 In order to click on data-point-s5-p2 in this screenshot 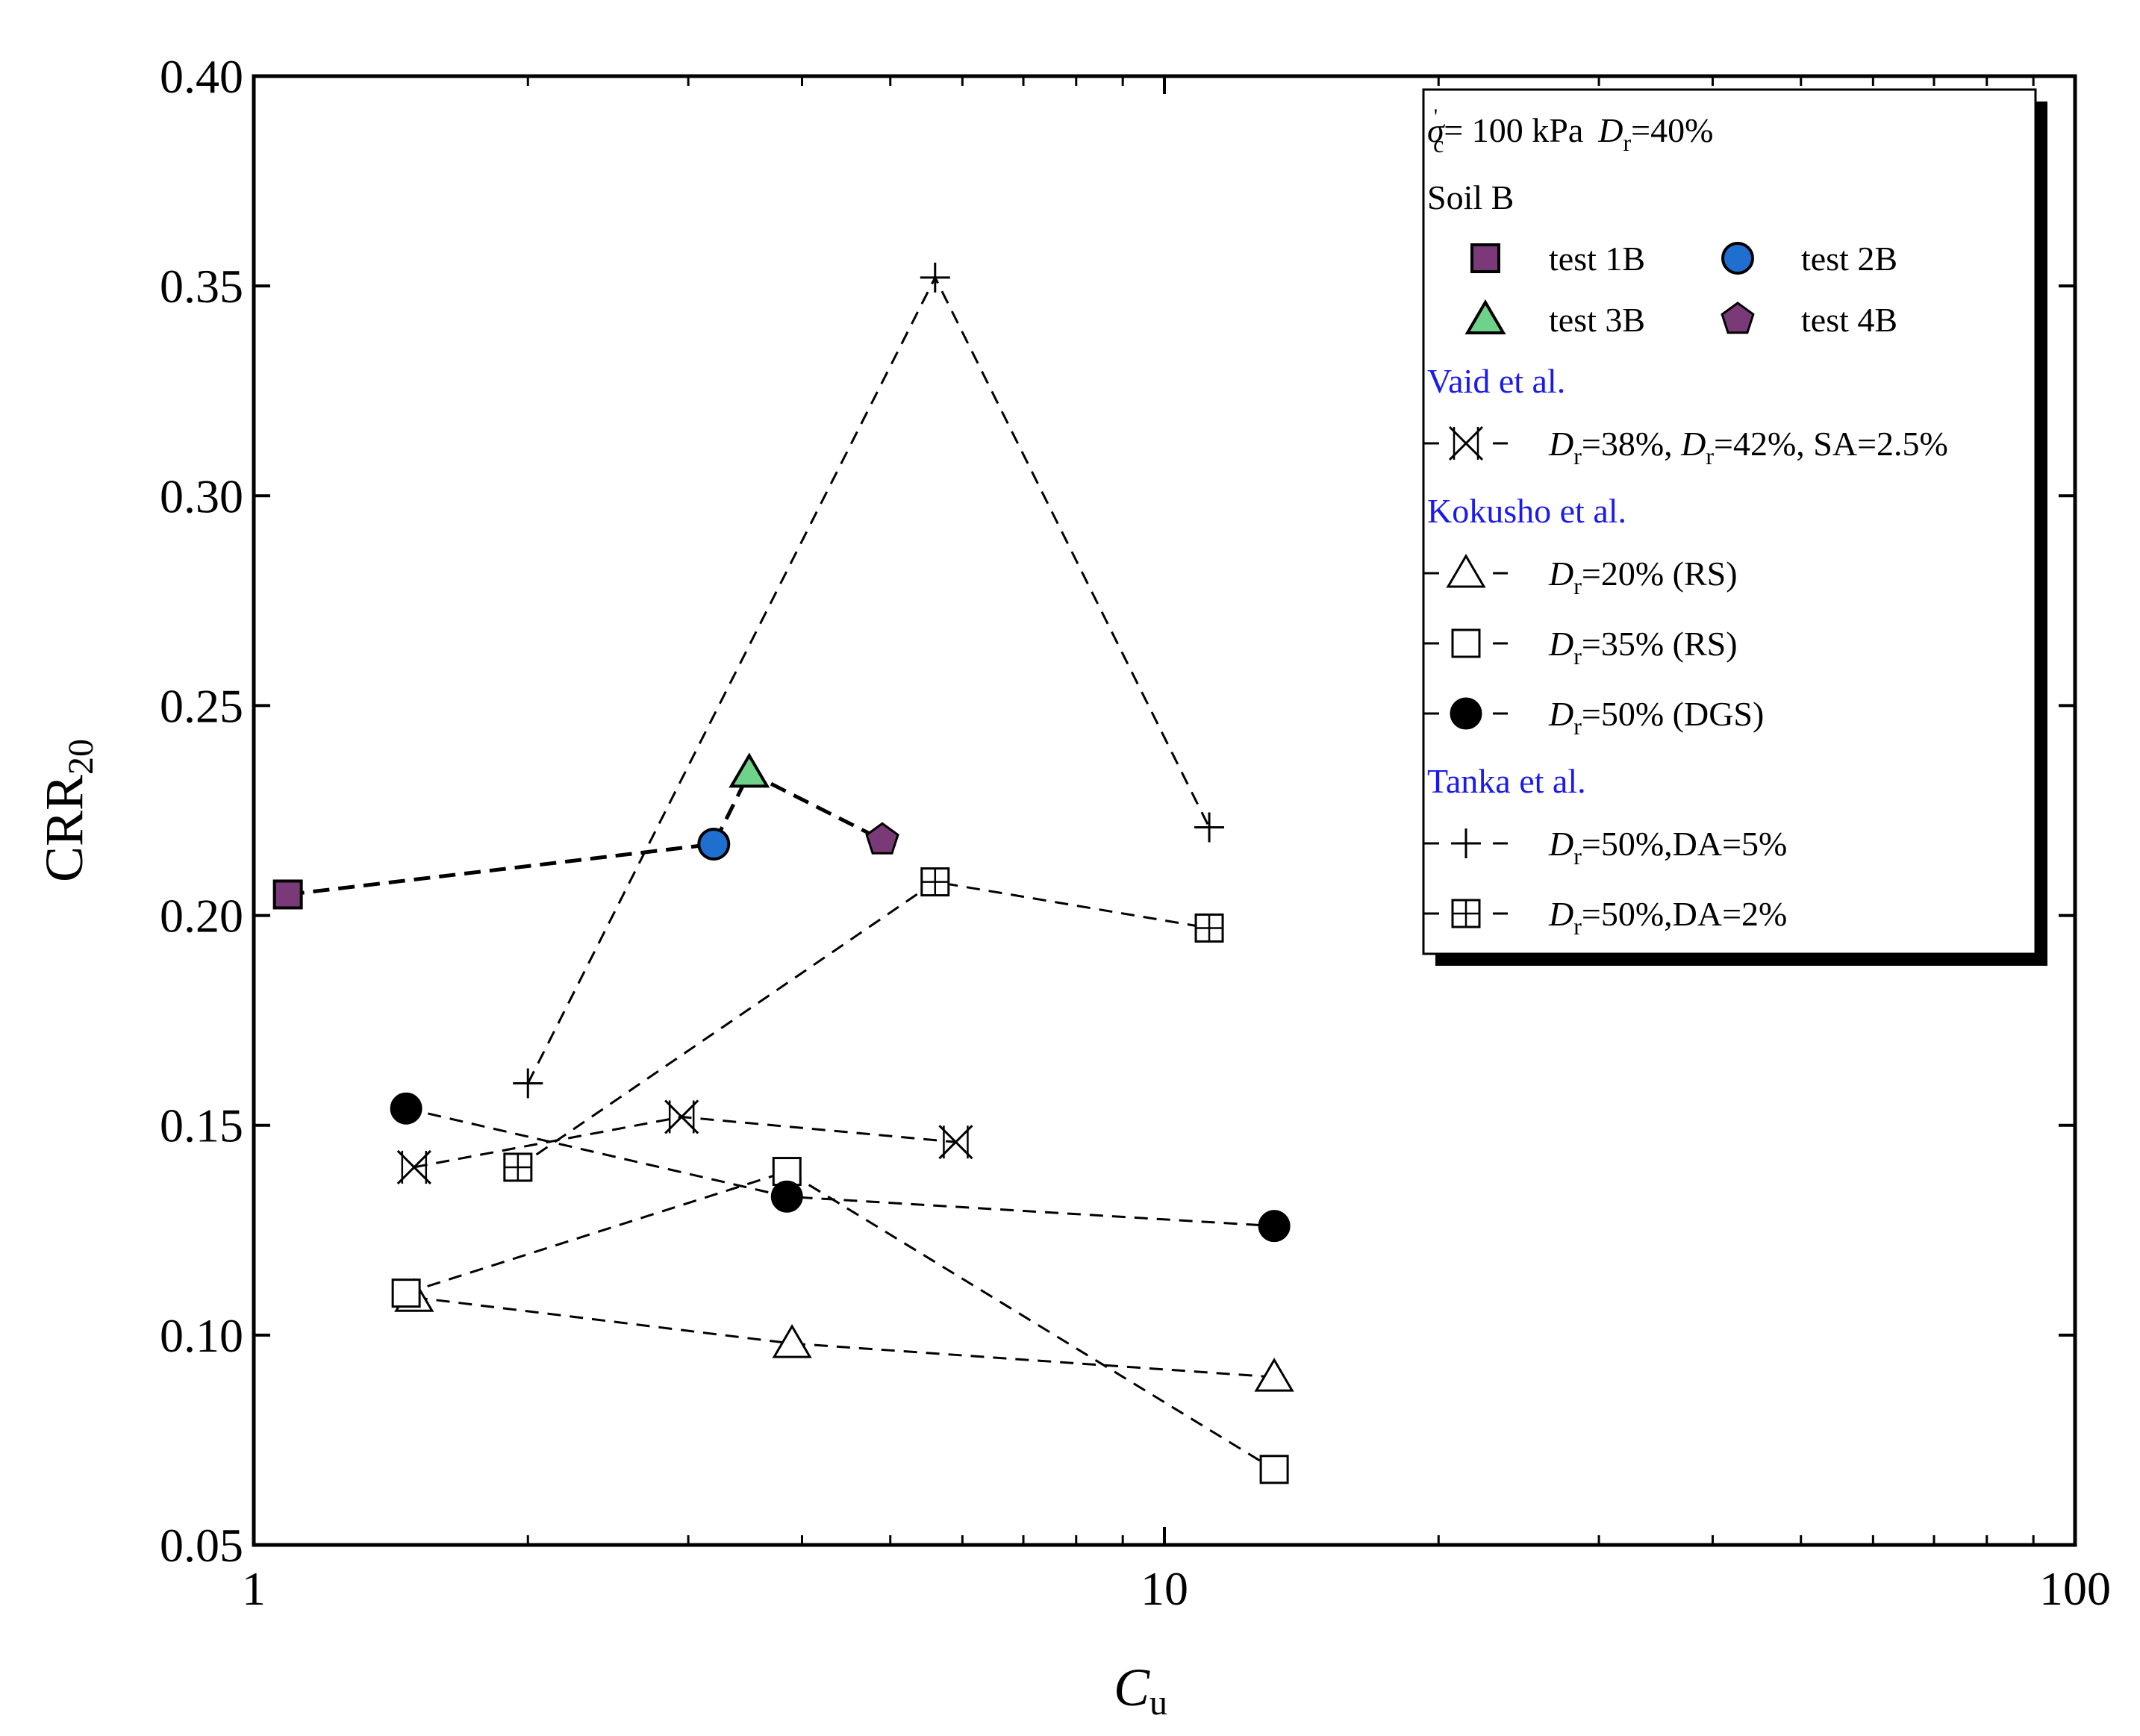, I will do `click(1274, 1375)`.